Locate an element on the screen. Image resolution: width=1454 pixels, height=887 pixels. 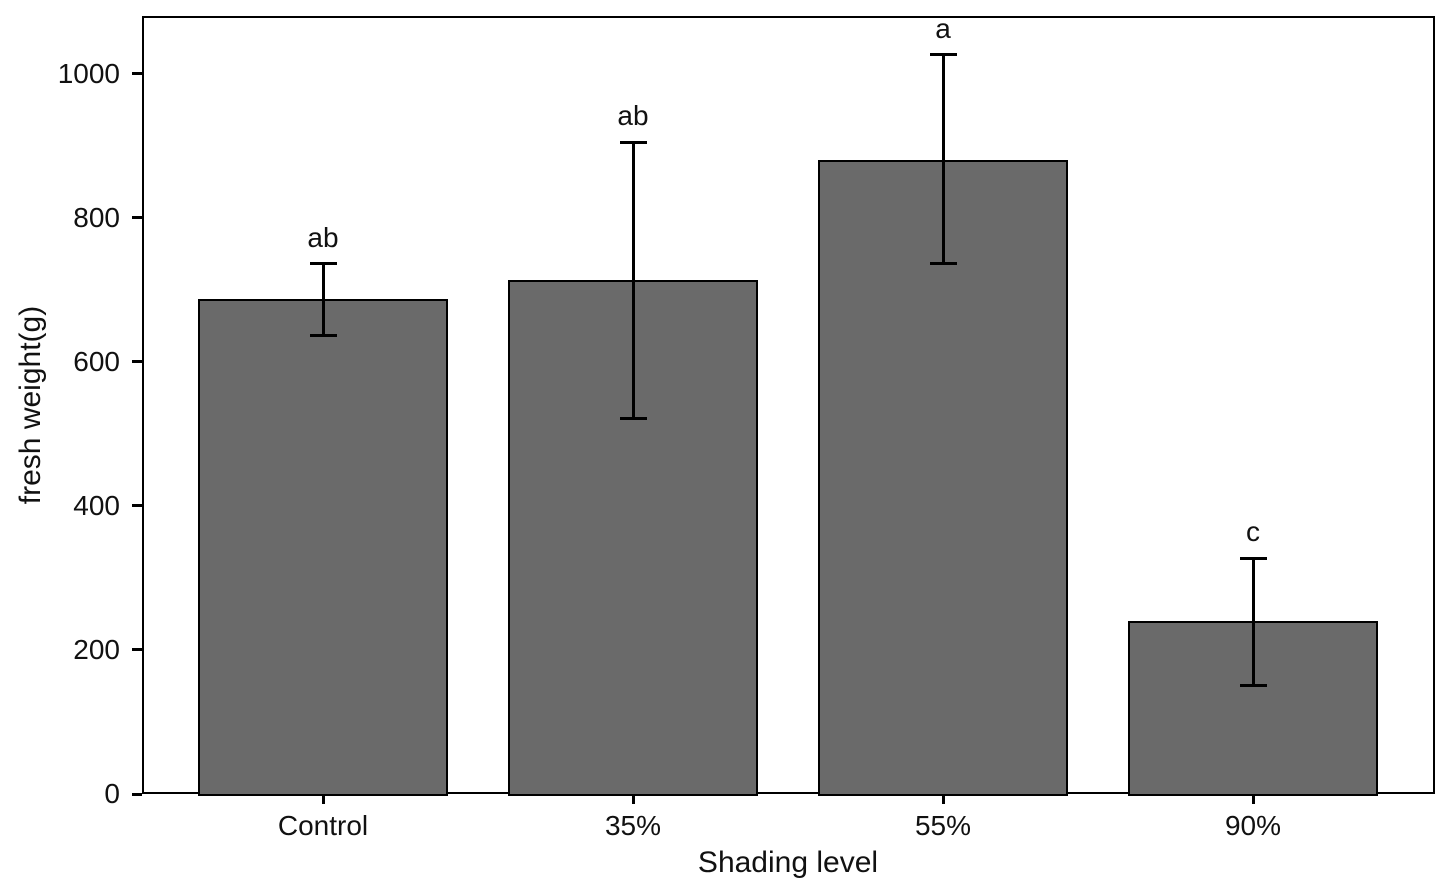
y-tick-label: 600 is located at coordinates (96, 361).